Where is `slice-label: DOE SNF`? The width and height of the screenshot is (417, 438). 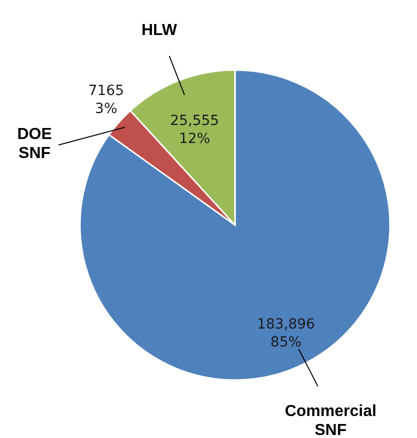
slice-label: DOE SNF is located at coordinates (34, 144).